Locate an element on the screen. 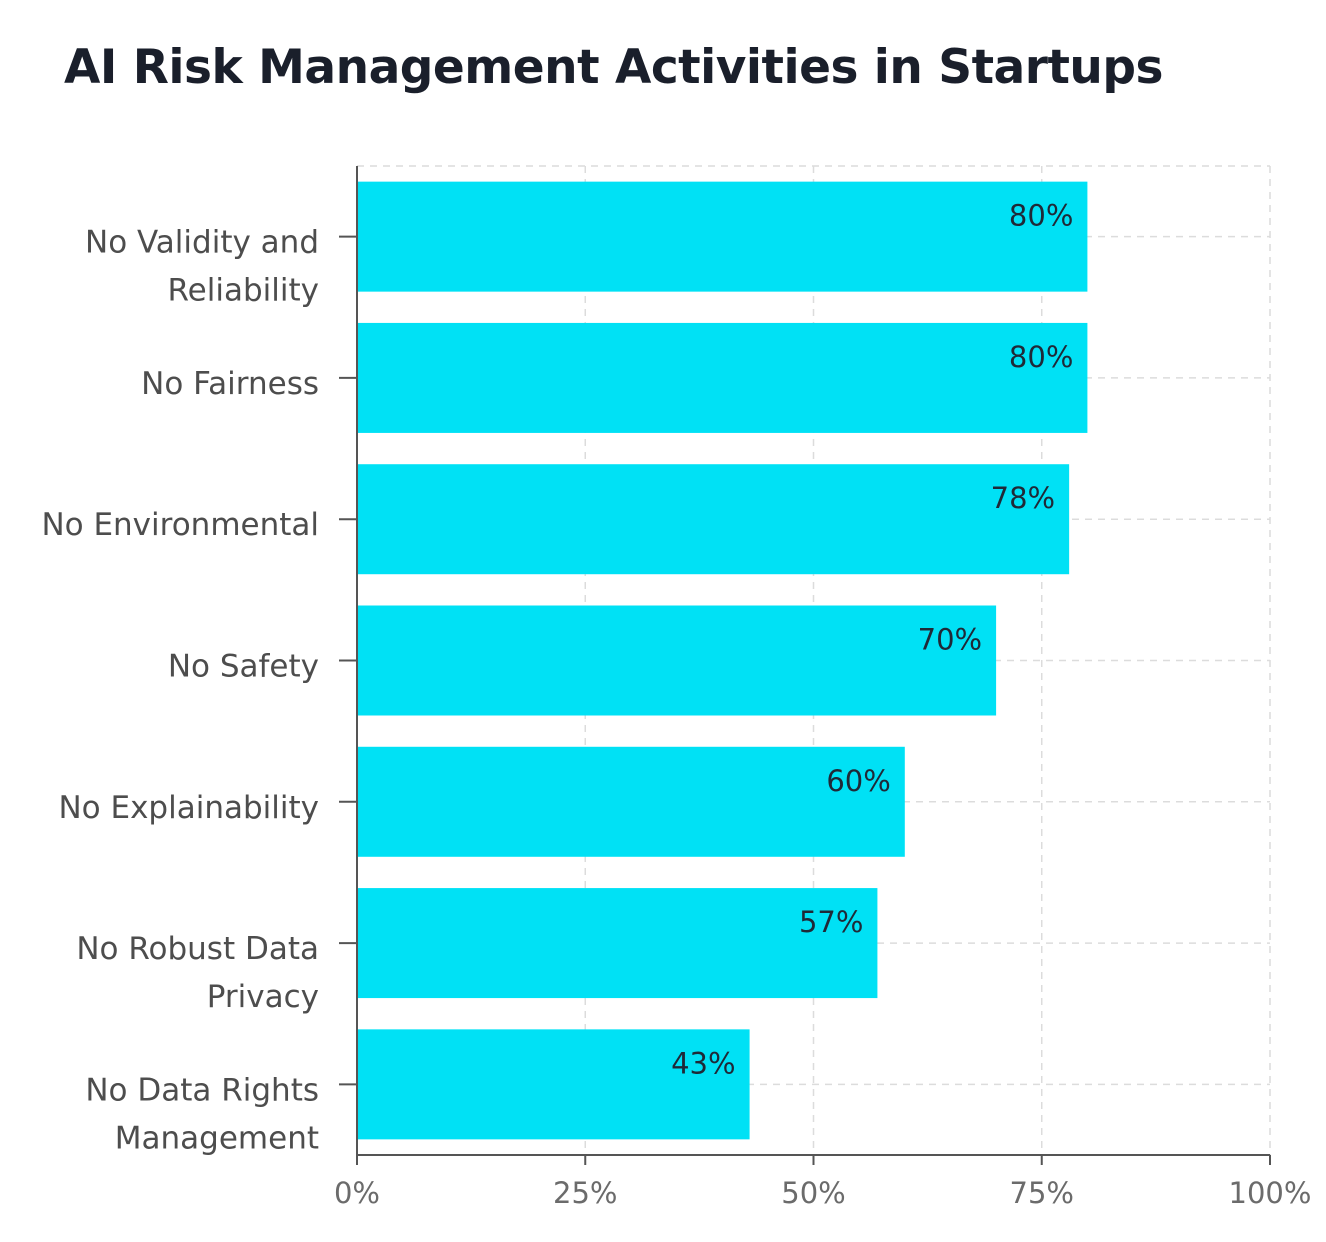 Image resolution: width=1326 pixels, height=1242 pixels. category-label: No Data Rights is located at coordinates (202, 1090).